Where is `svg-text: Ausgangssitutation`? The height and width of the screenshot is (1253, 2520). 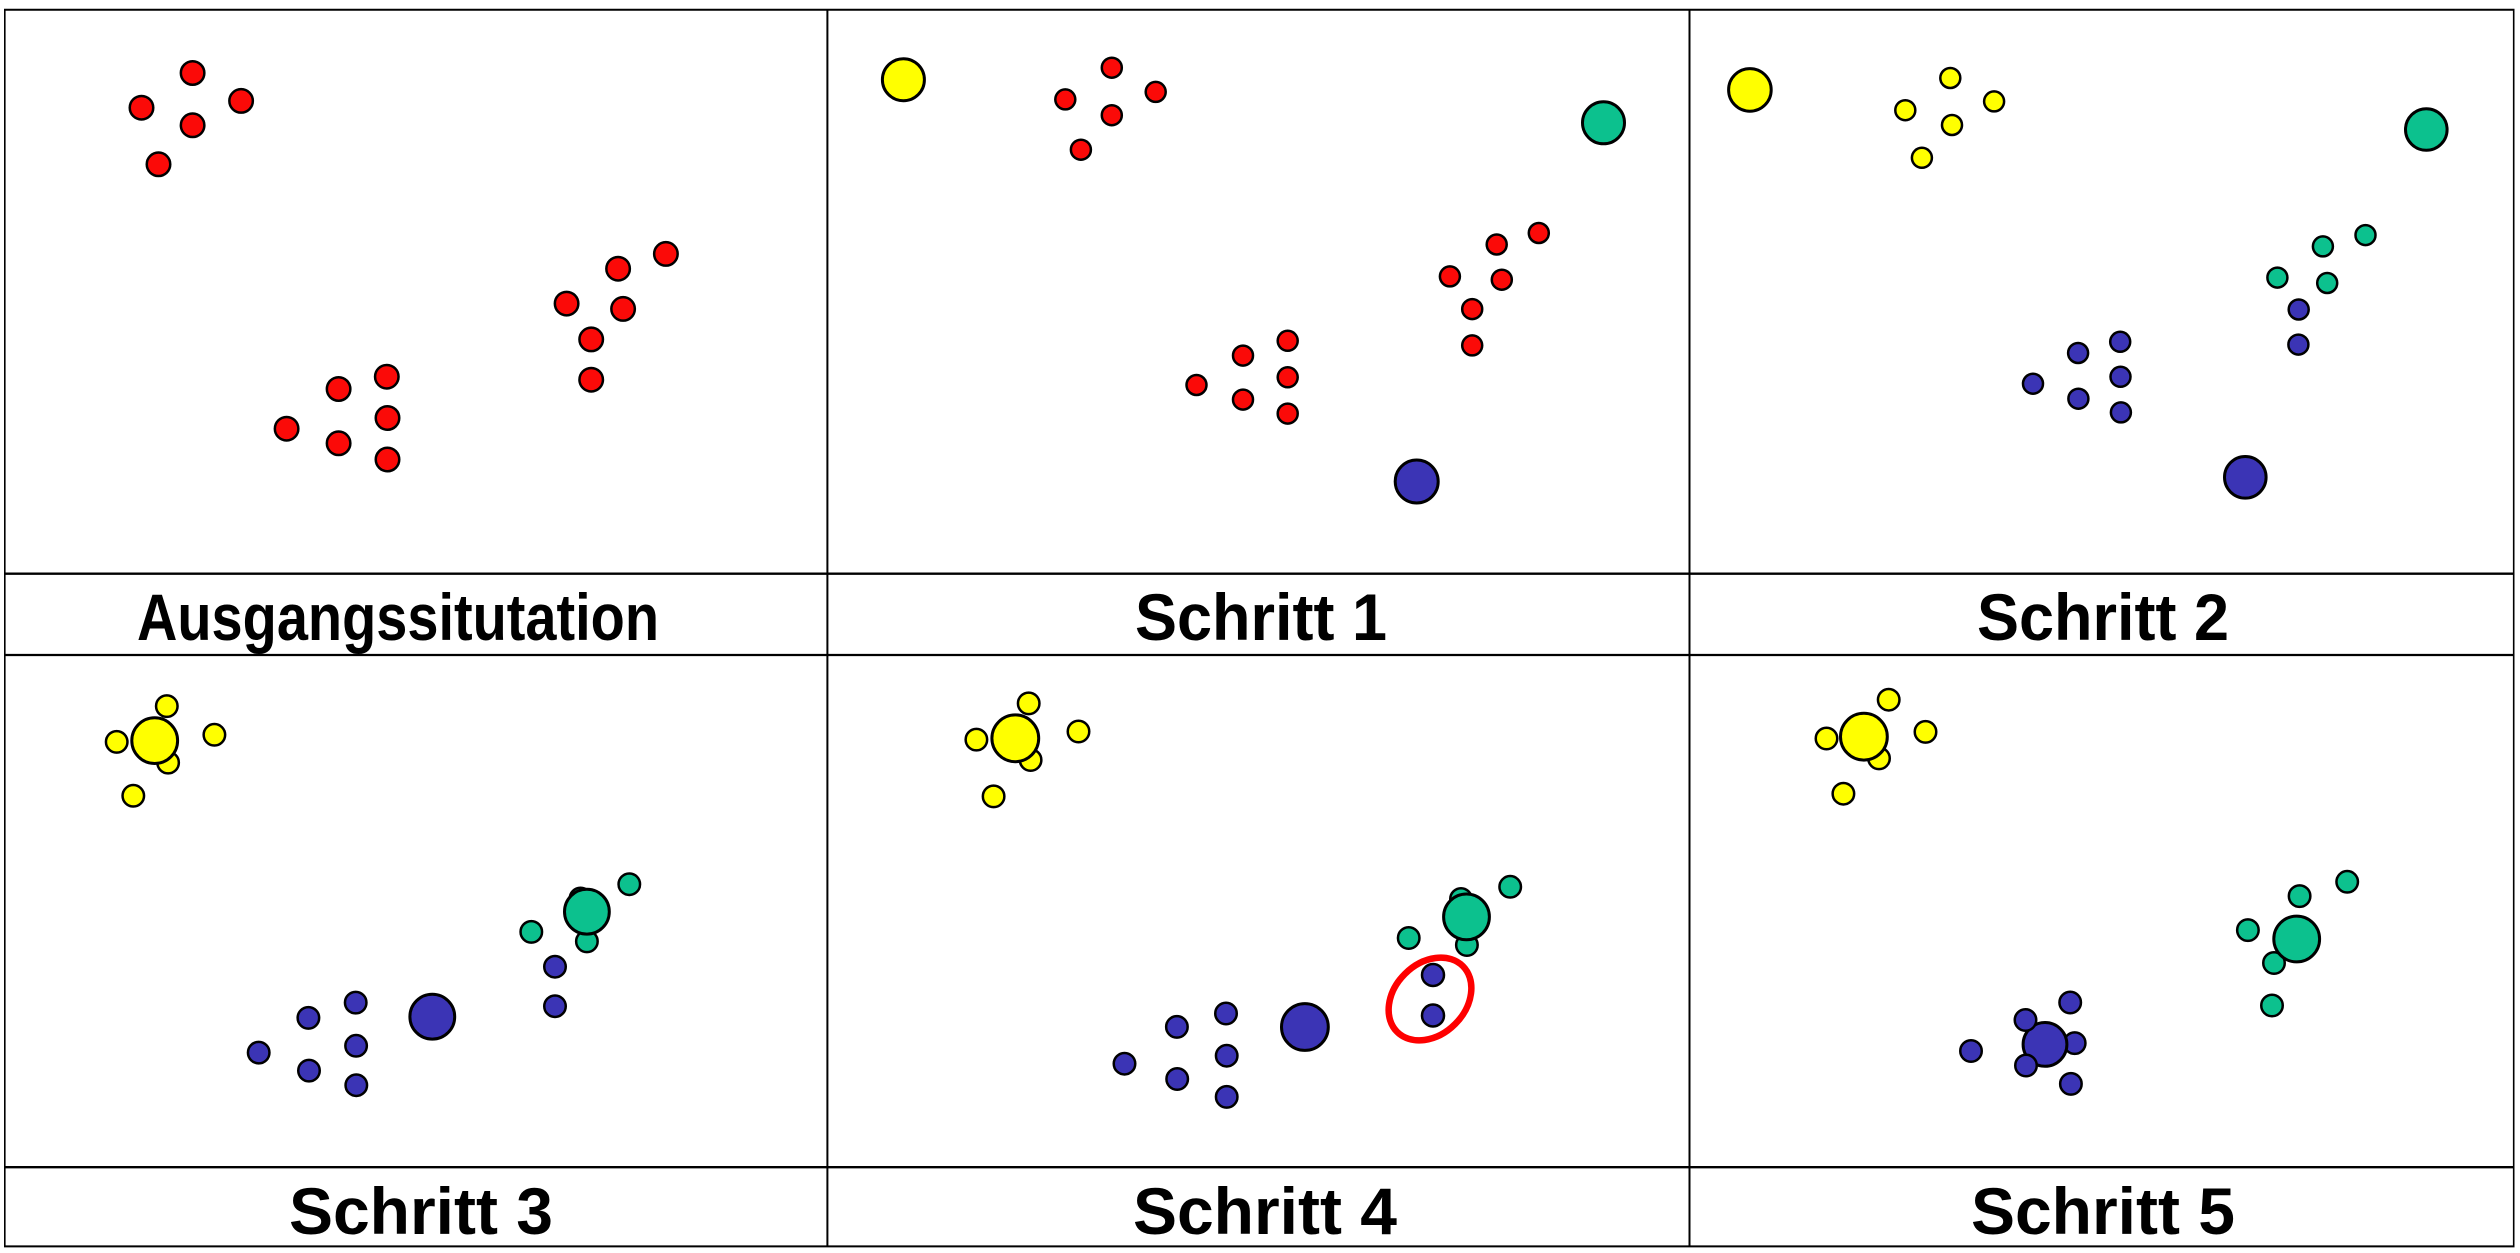 svg-text: Ausgangssitutation is located at coordinates (398, 617).